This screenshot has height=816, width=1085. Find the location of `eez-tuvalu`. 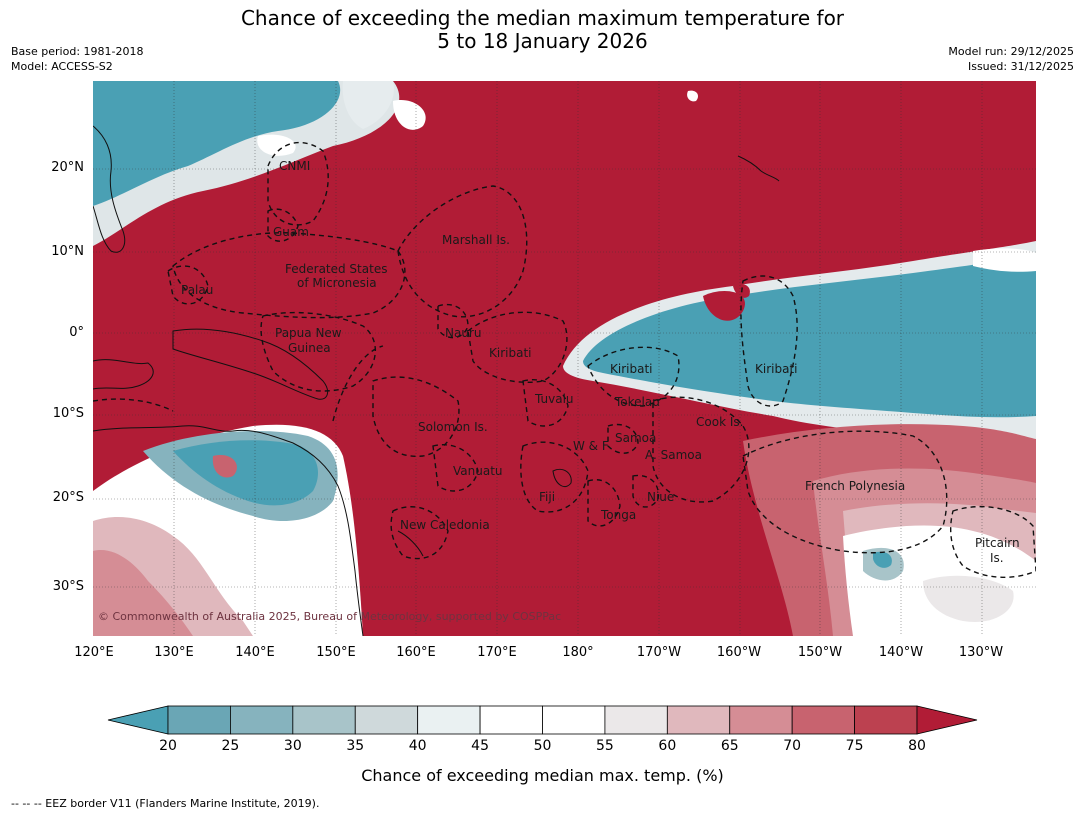

eez-tuvalu is located at coordinates (545, 403).